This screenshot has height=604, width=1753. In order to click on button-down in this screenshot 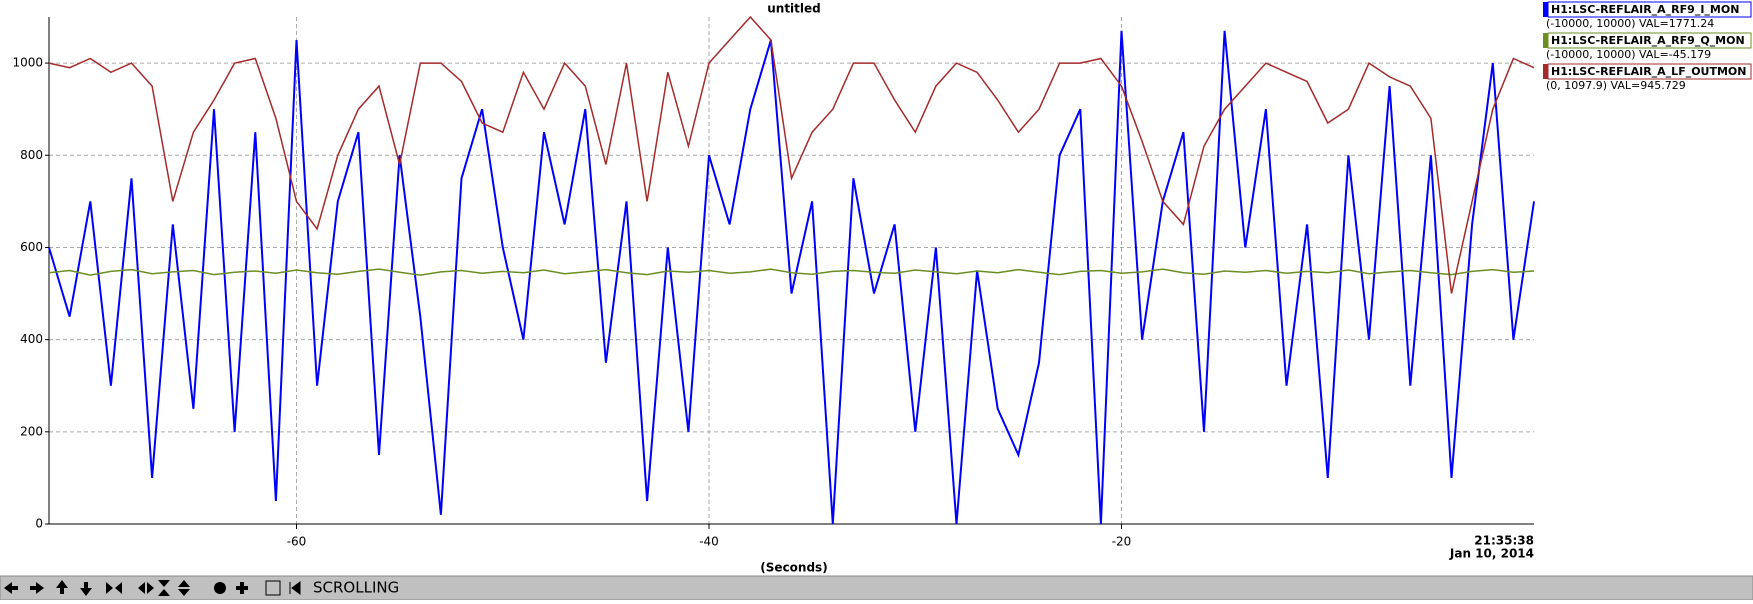, I will do `click(86, 589)`.